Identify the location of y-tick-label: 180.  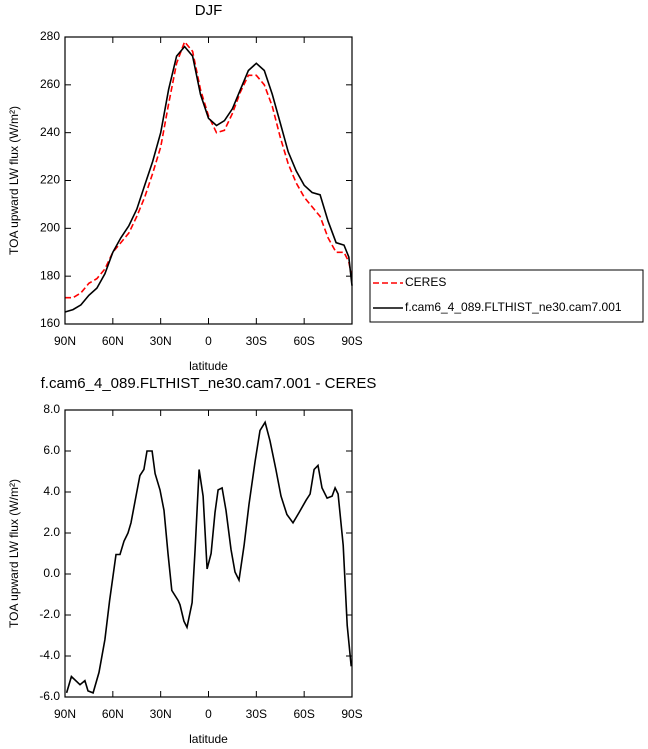
(50, 275).